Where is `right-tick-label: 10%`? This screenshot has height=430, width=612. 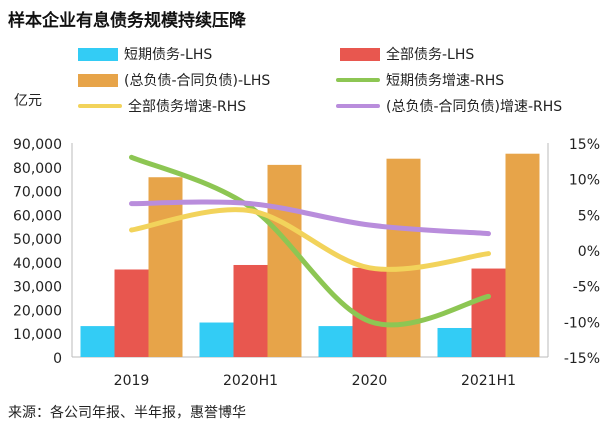
right-tick-label: 10% is located at coordinates (584, 181).